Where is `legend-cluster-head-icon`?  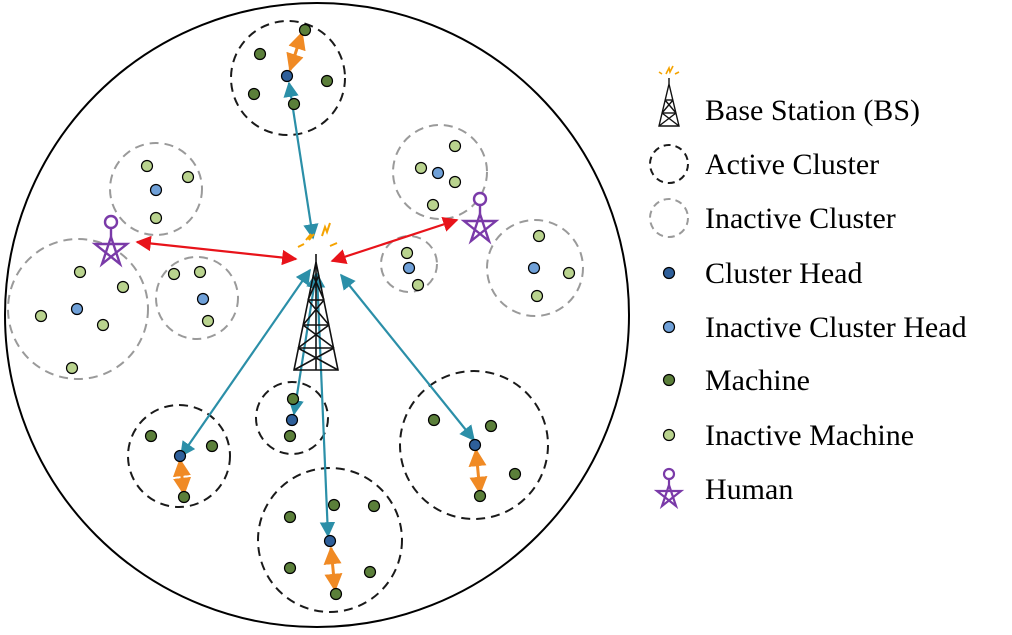 legend-cluster-head-icon is located at coordinates (669, 273).